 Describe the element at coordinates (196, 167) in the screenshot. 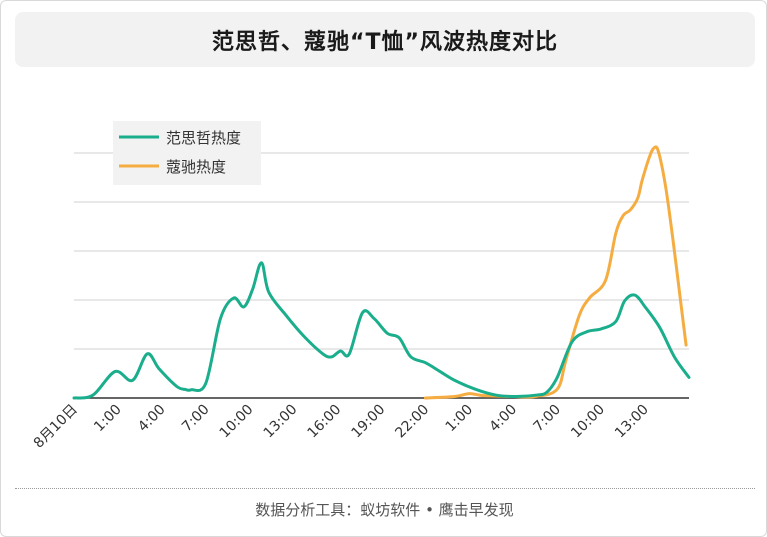

I see `legend-label: 蔻驰热度` at that location.